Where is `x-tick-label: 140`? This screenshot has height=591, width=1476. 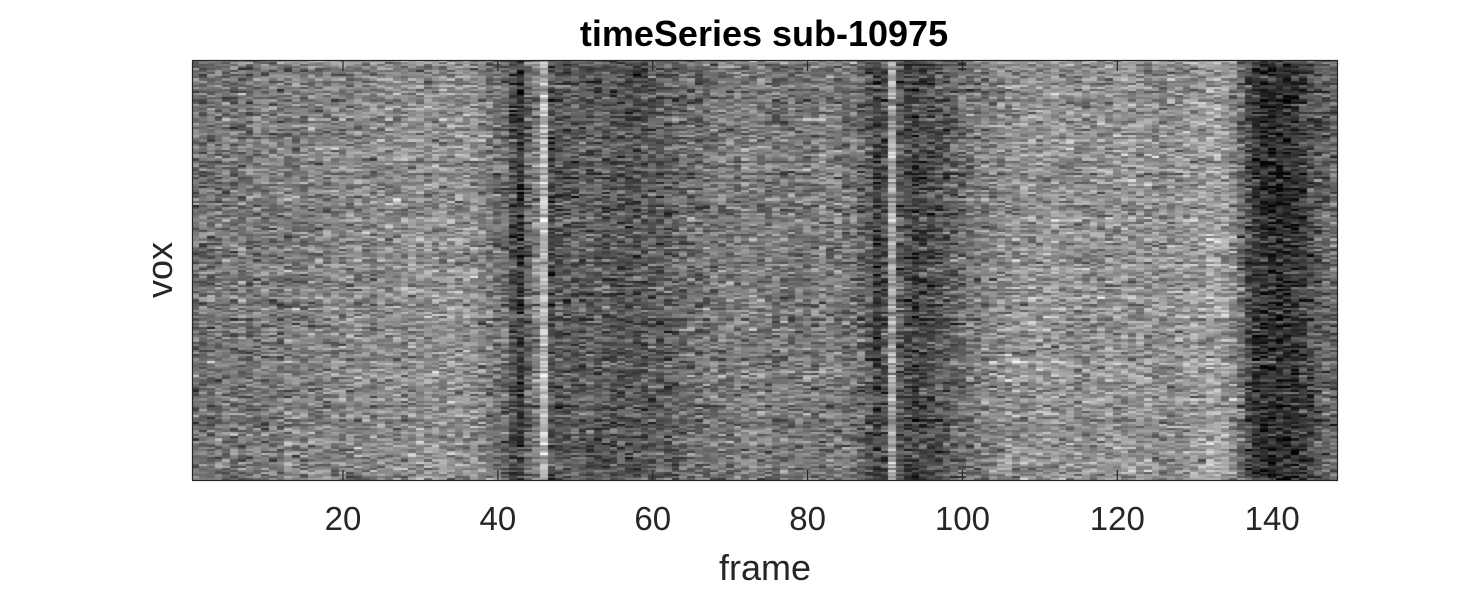
x-tick-label: 140 is located at coordinates (1272, 518).